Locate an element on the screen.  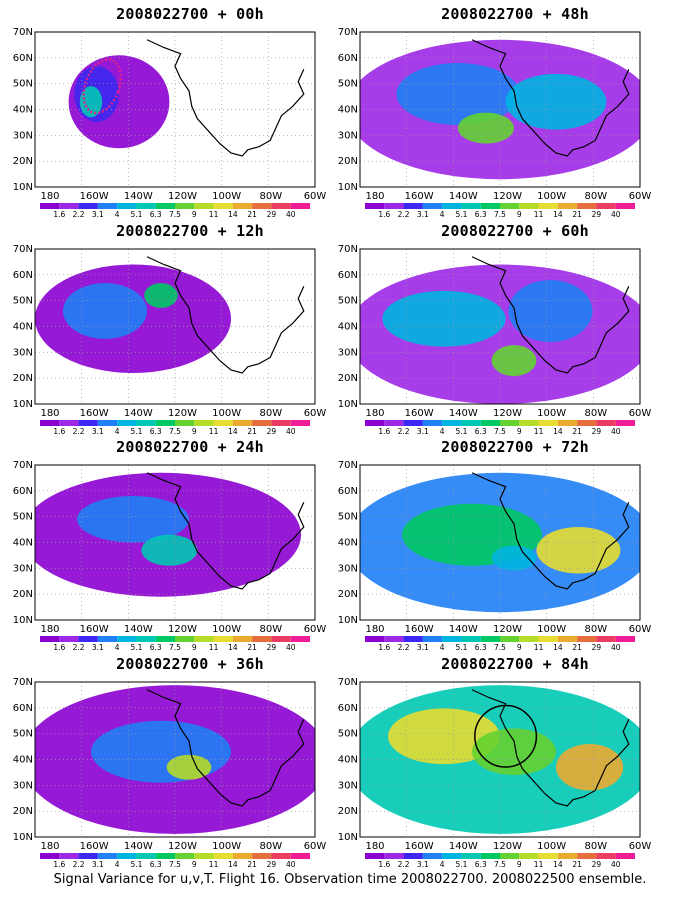
colorbar-label: 2.2 is located at coordinates (404, 647).